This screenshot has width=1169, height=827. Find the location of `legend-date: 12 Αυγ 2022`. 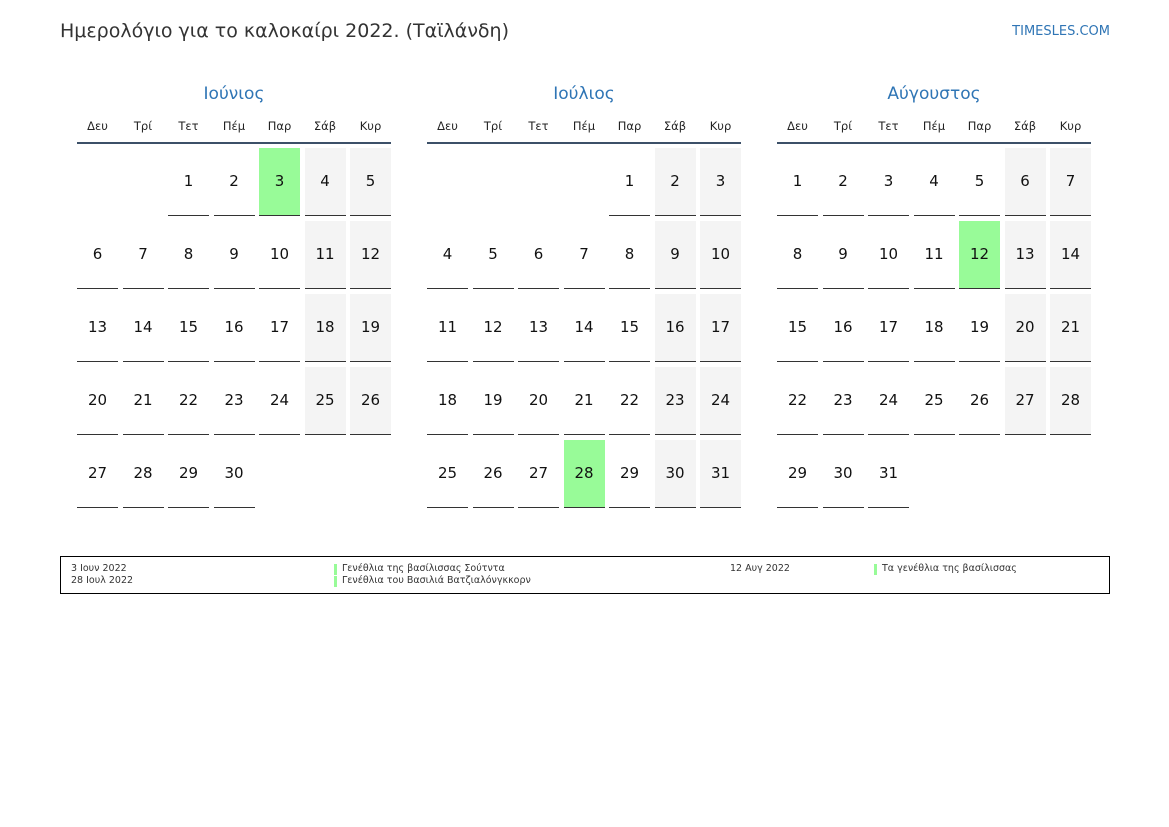

legend-date: 12 Αυγ 2022 is located at coordinates (760, 568).